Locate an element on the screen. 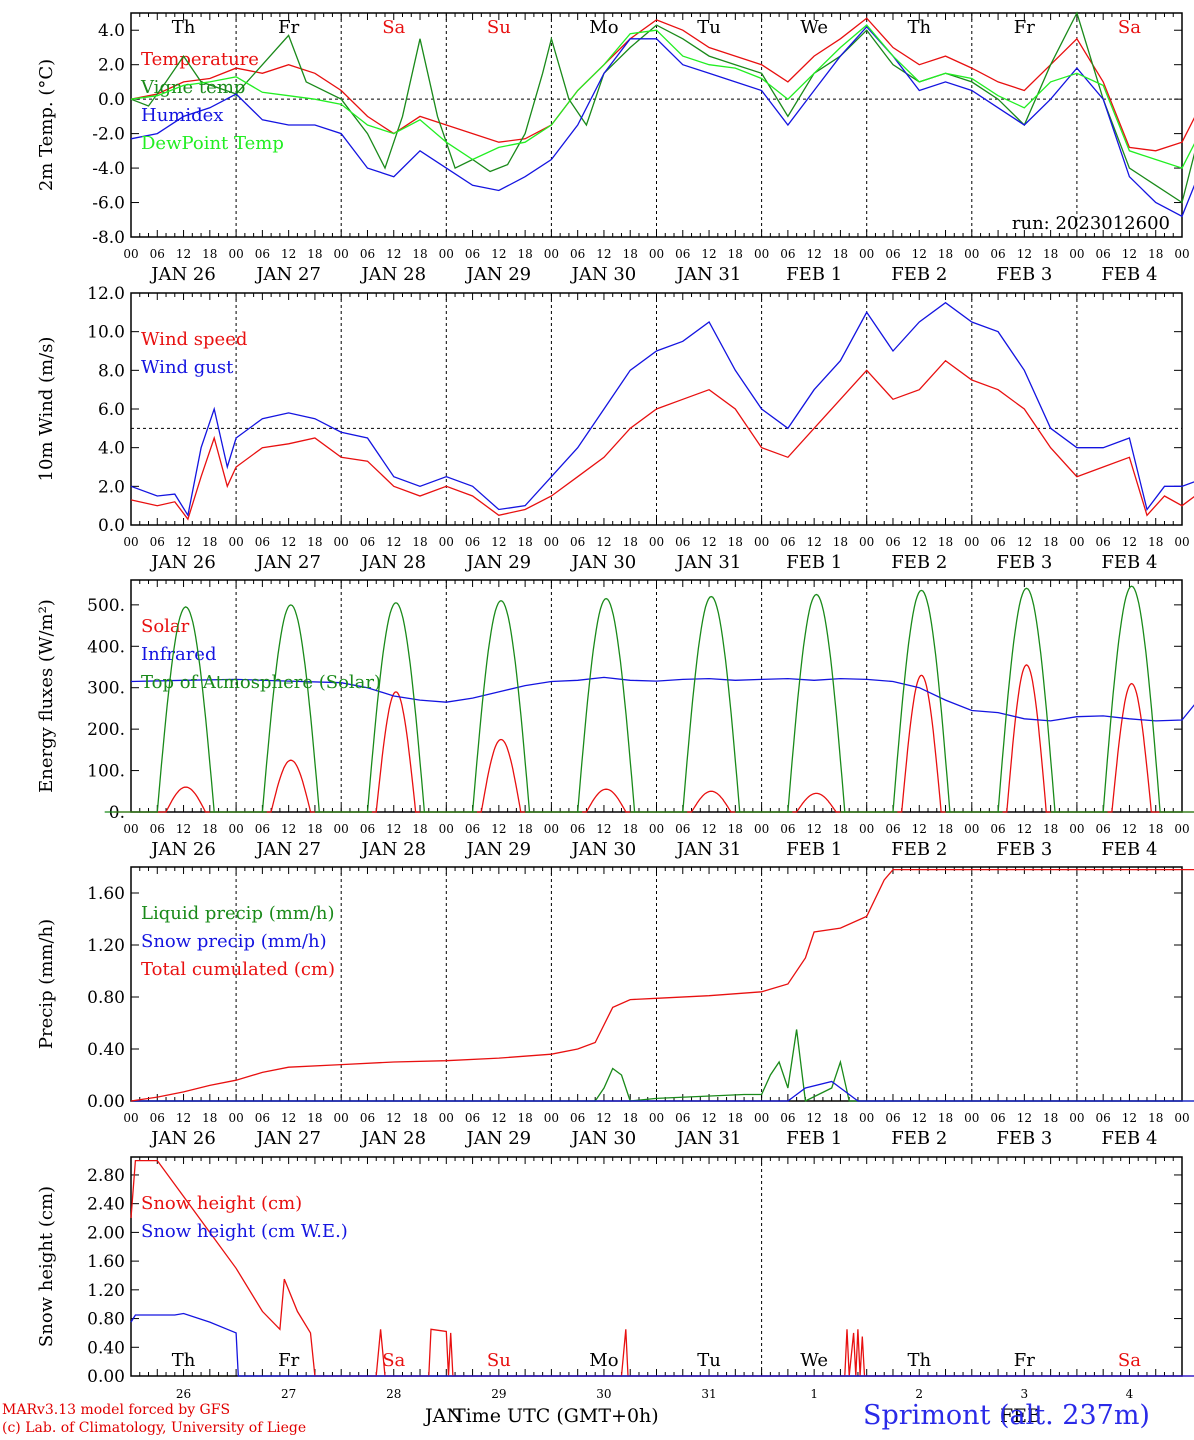 This screenshot has width=1194, height=1440. y-tick-label: 0.00 is located at coordinates (106, 1102).